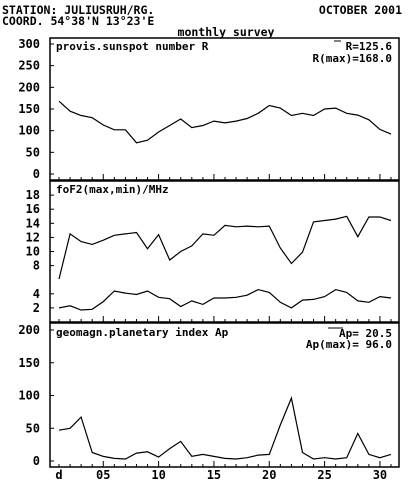 The image size is (408, 480). What do you see at coordinates (36, 308) in the screenshot?
I see `fof2-y-tick-label: 2` at bounding box center [36, 308].